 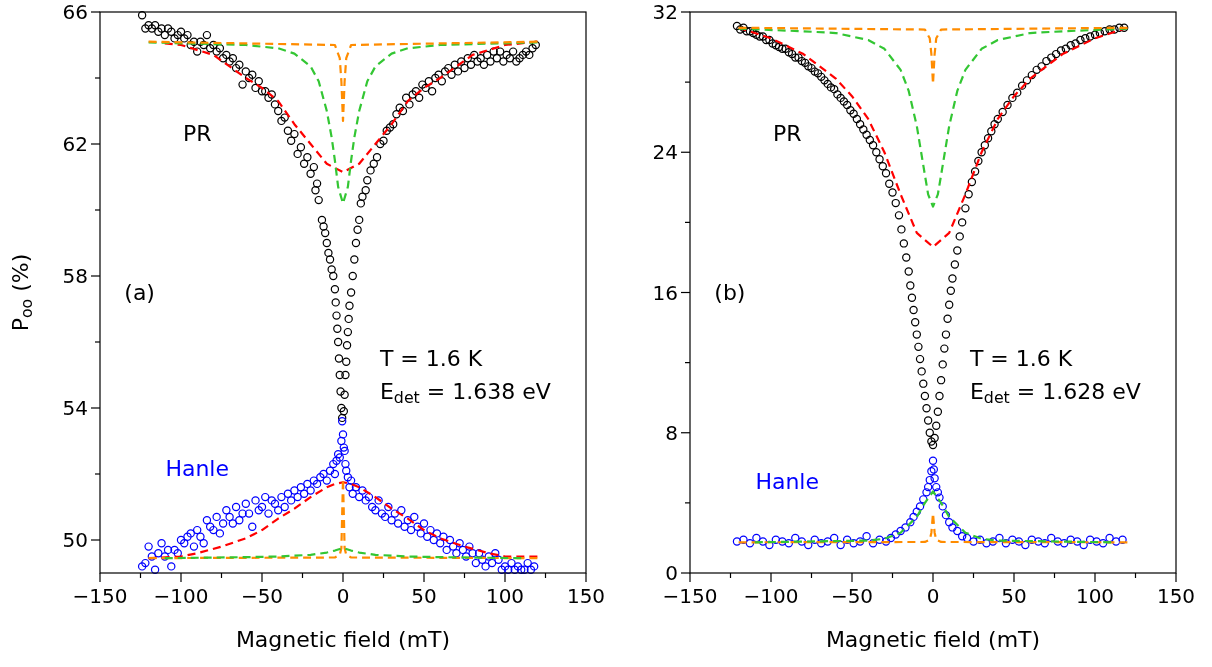 What do you see at coordinates (665, 12) in the screenshot?
I see `y-tick-label: 32` at bounding box center [665, 12].